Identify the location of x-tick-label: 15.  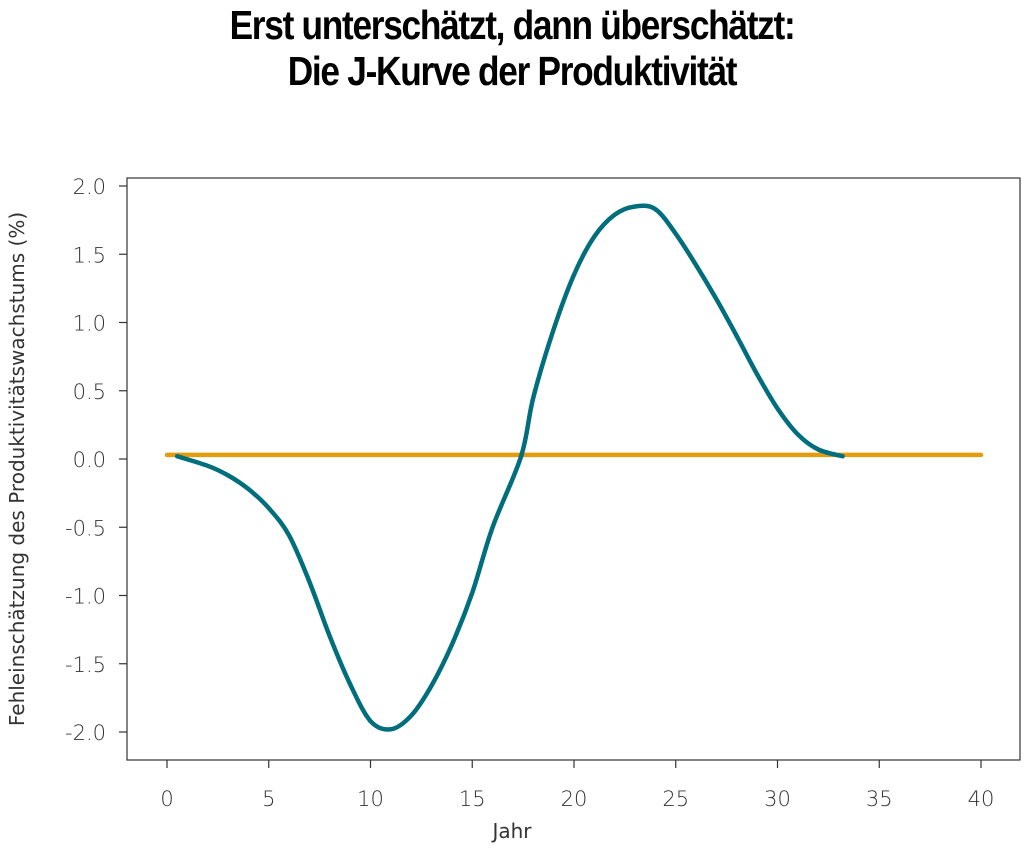
(472, 799).